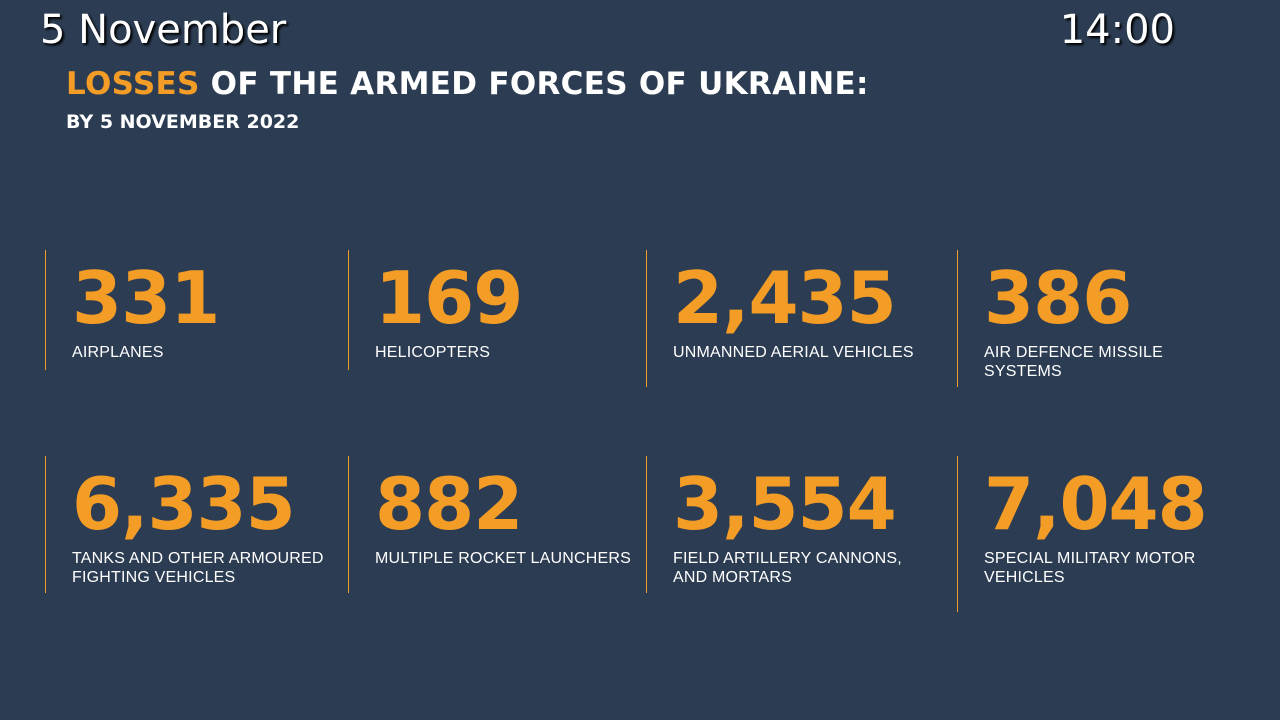 This screenshot has width=1280, height=720. I want to click on page-title-accent: LOSSES, so click(133, 84).